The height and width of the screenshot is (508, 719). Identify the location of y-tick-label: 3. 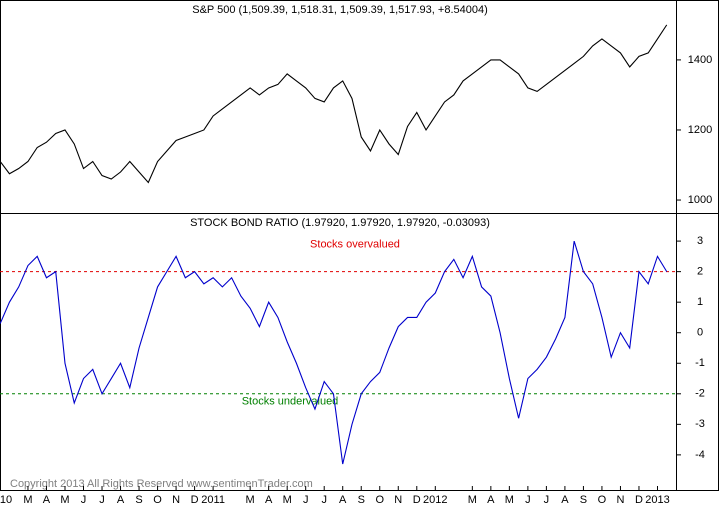
(700, 241).